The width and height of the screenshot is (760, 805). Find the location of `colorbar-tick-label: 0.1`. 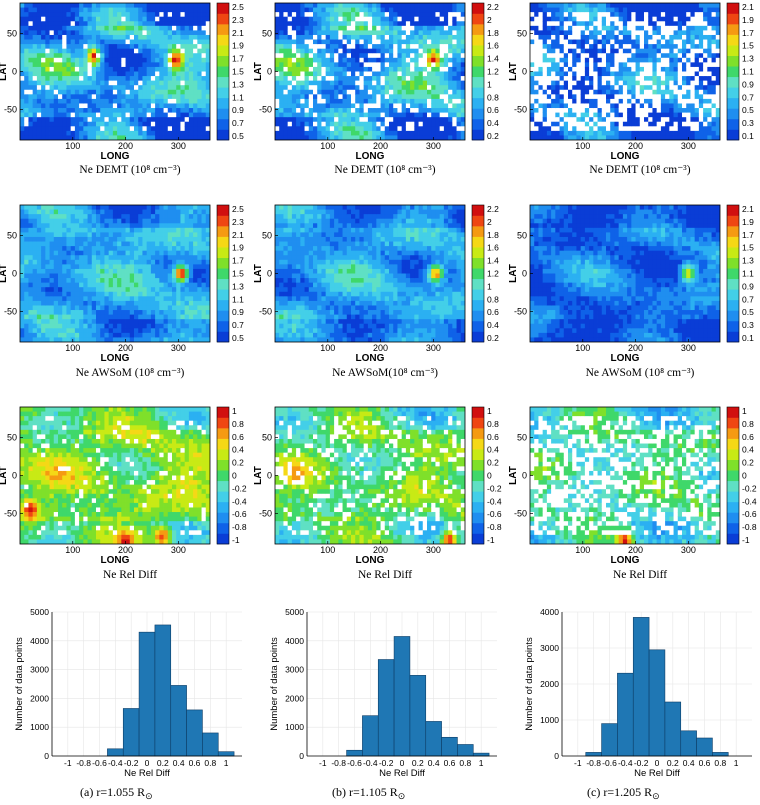

colorbar-tick-label: 0.1 is located at coordinates (748, 136).